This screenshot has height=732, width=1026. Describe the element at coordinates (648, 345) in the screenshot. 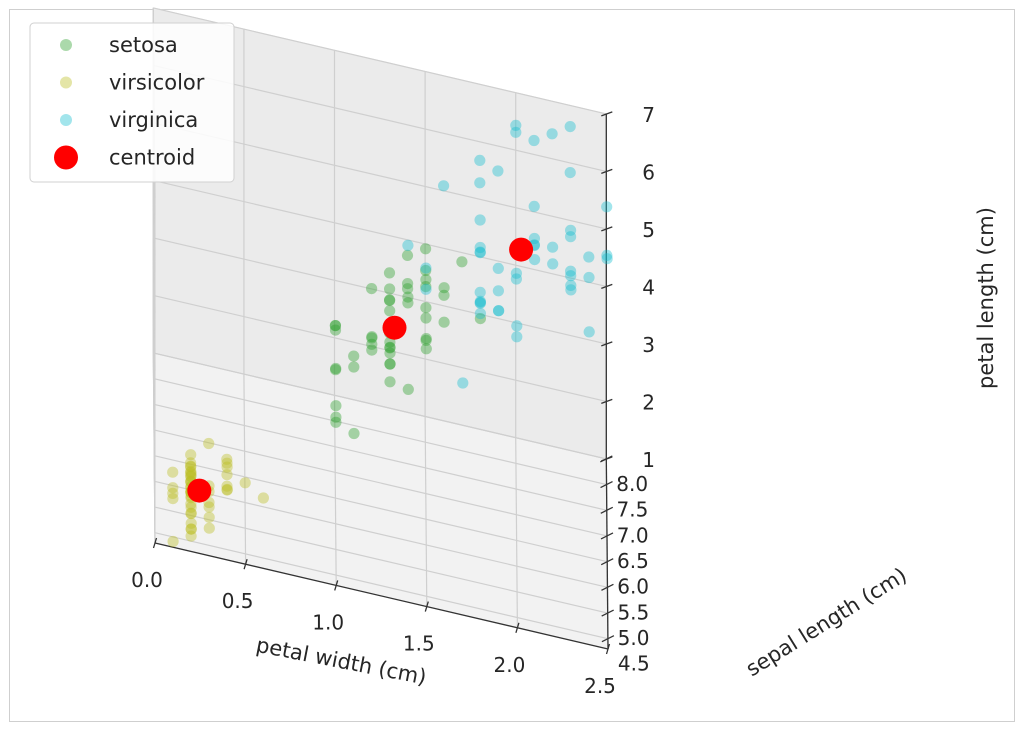

I see `z-tick-label: 3` at that location.